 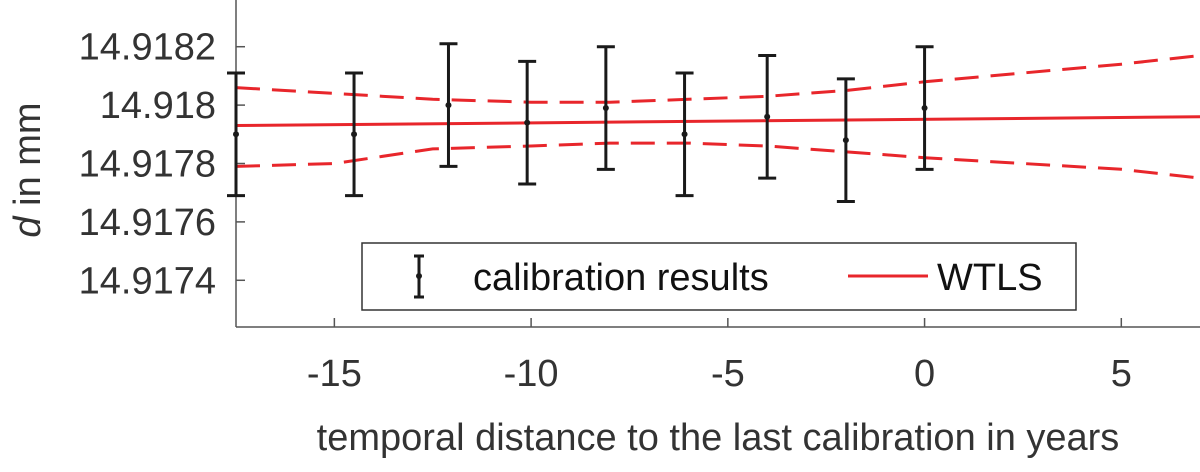 What do you see at coordinates (147, 165) in the screenshot?
I see `y-tick-label: 14.9178` at bounding box center [147, 165].